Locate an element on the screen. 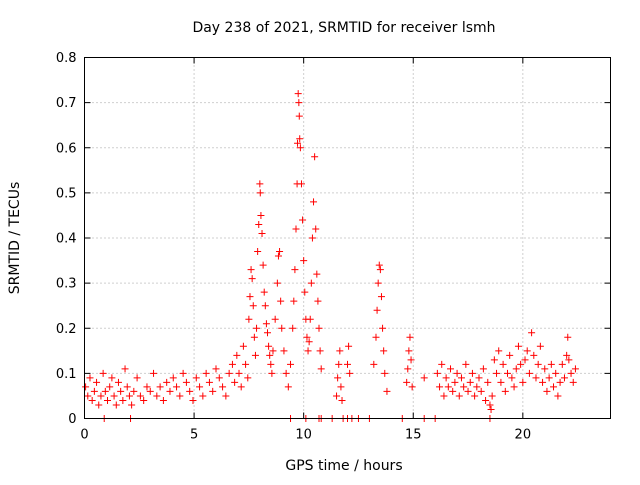  y-tick-label: 0.4 is located at coordinates (66, 239).